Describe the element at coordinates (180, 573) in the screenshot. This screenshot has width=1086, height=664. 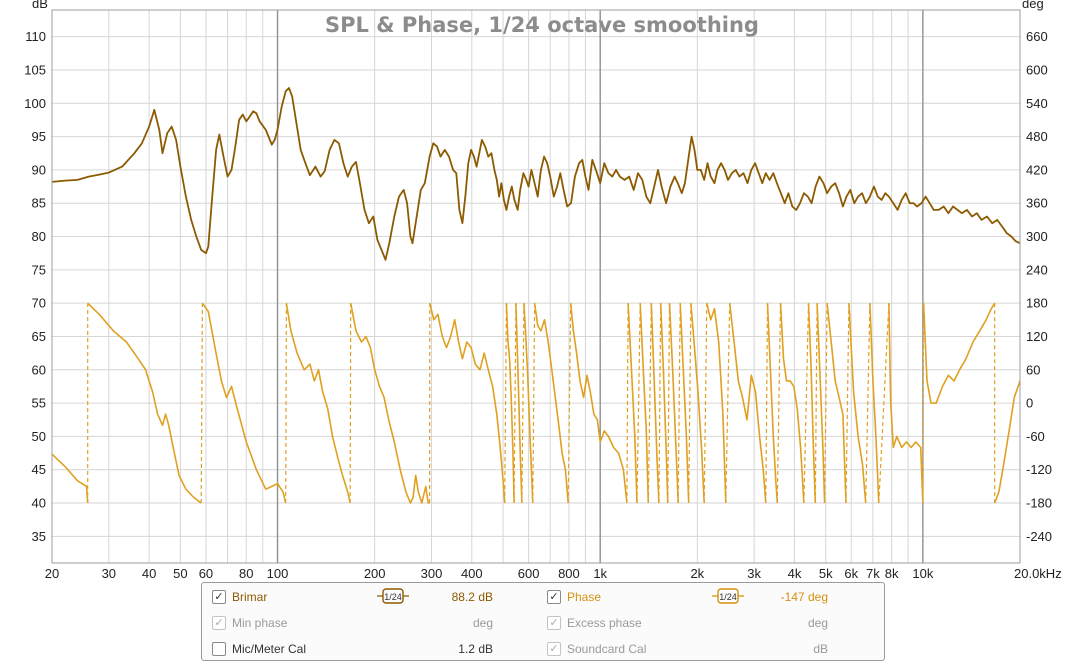
I see `x-tick-label: 50` at that location.